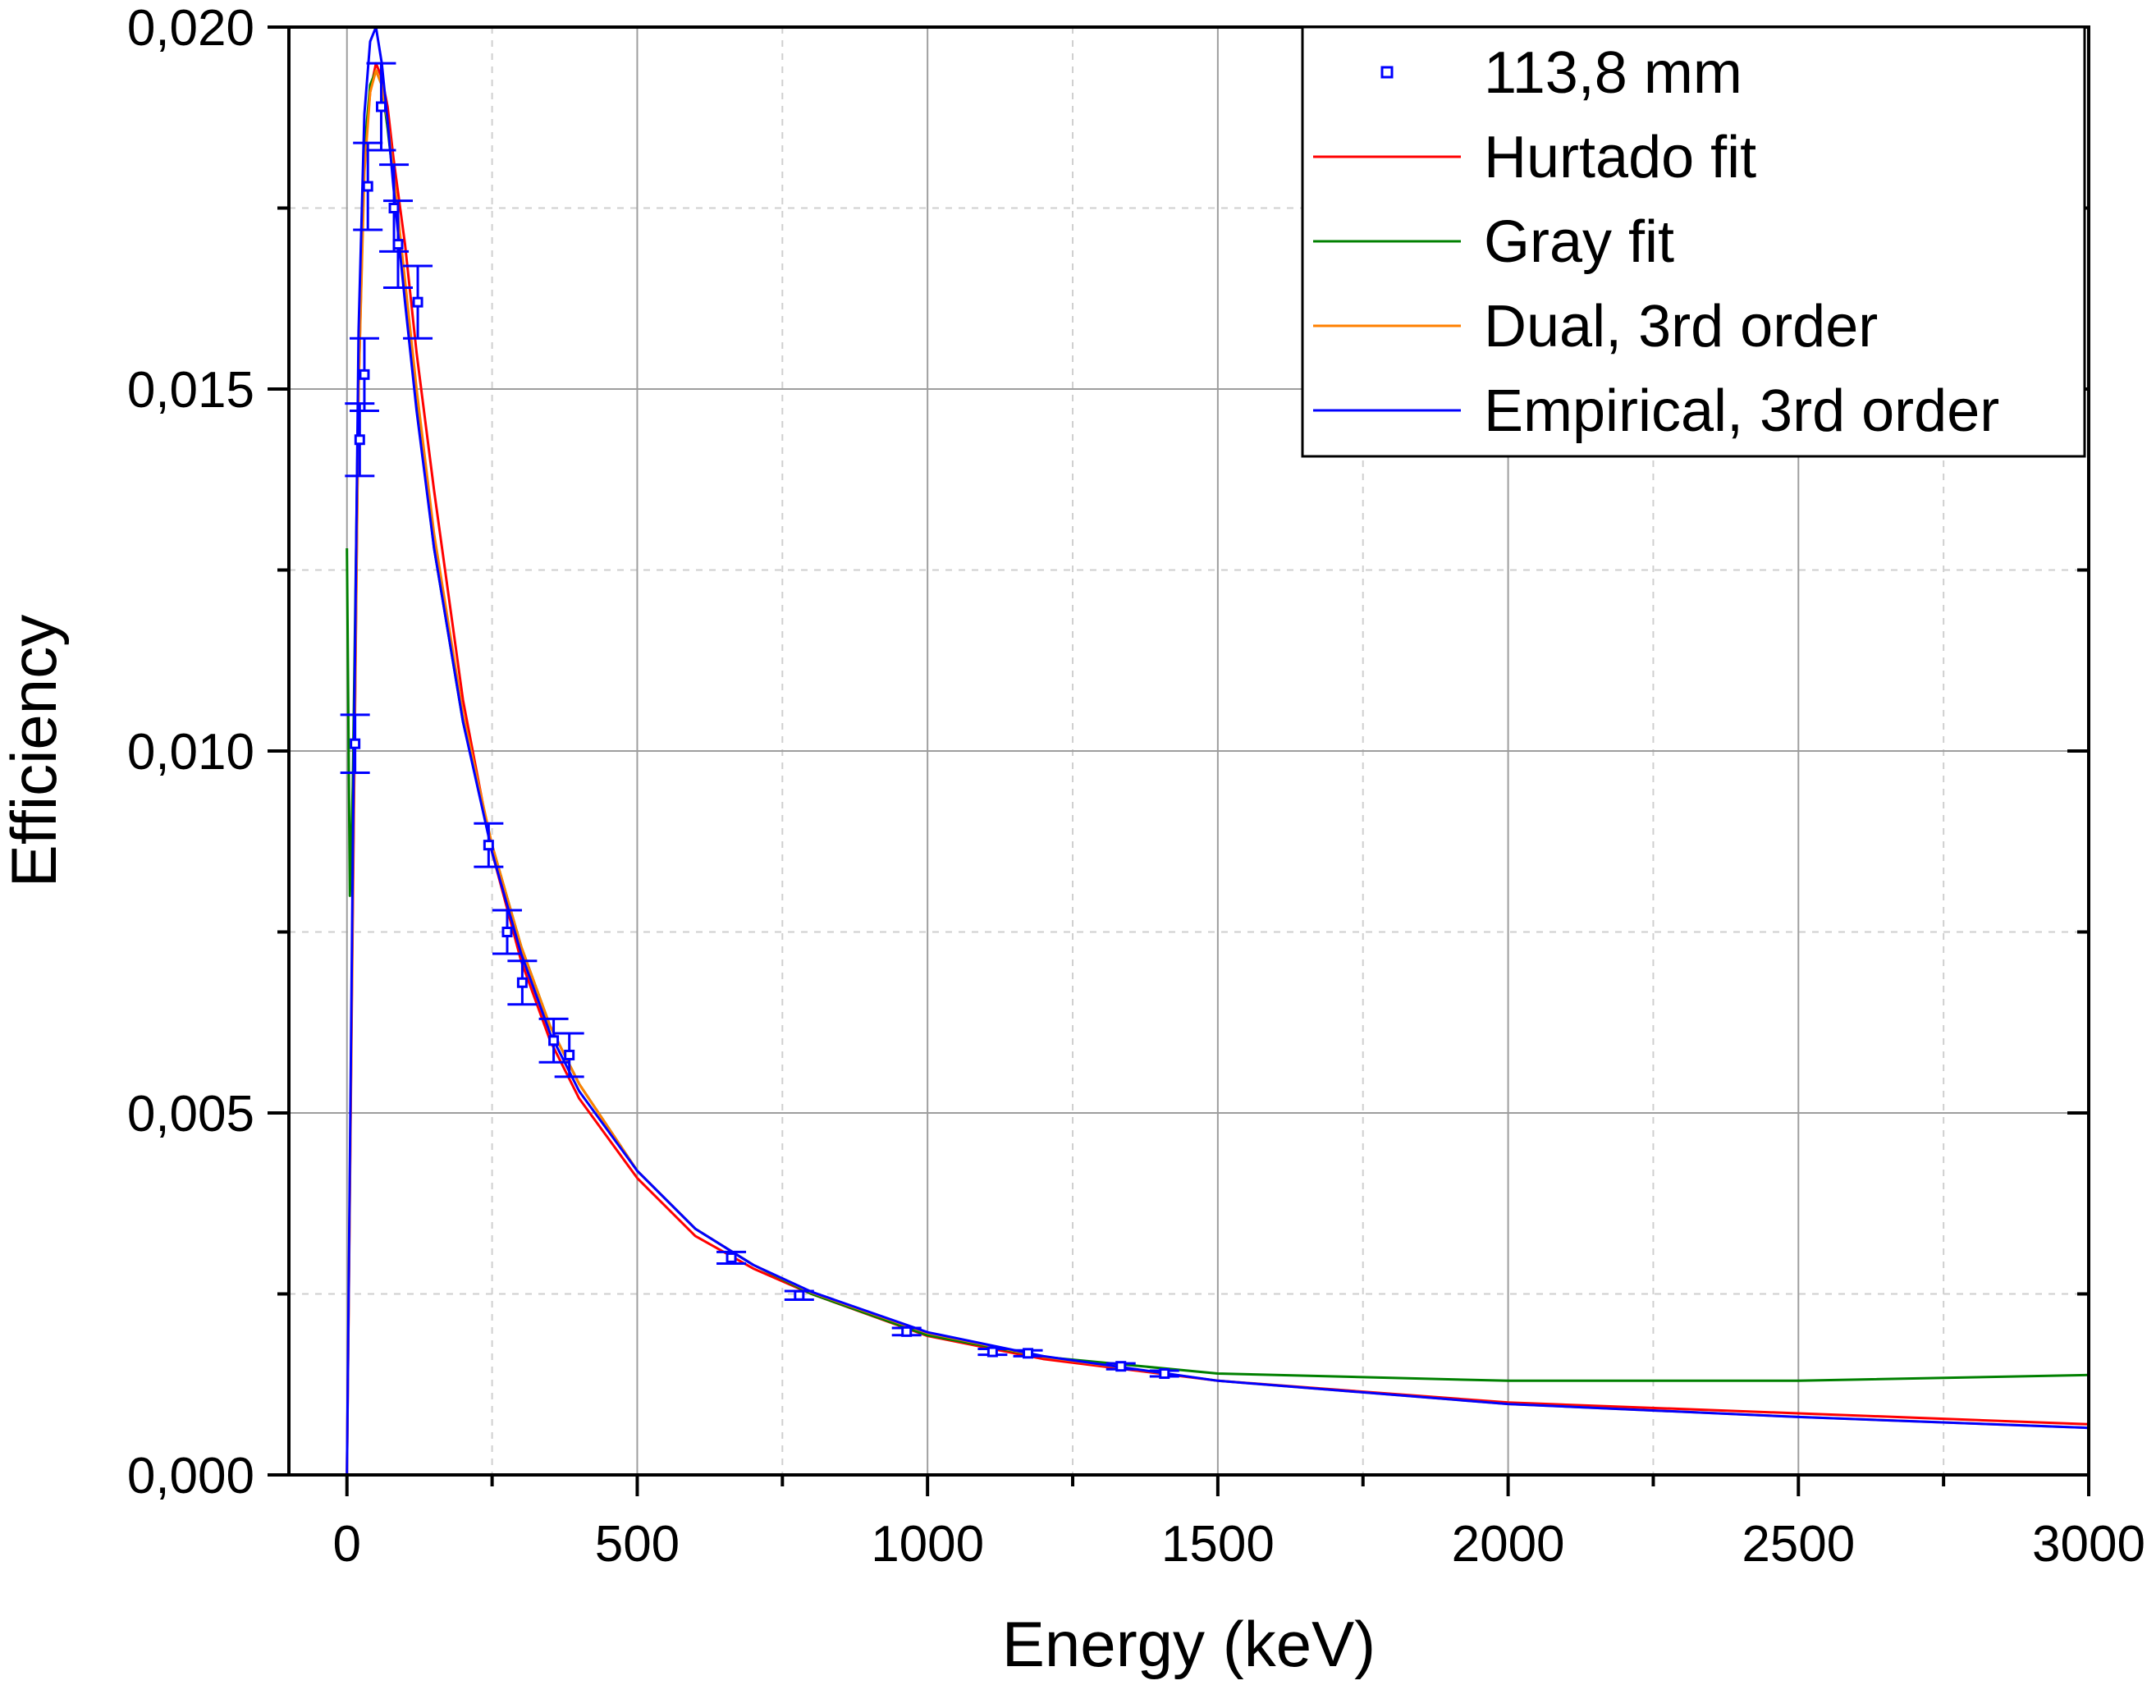 The height and width of the screenshot is (1708, 2156). Describe the element at coordinates (1579, 242) in the screenshot. I see `legend-label-gray: Gray fit` at that location.